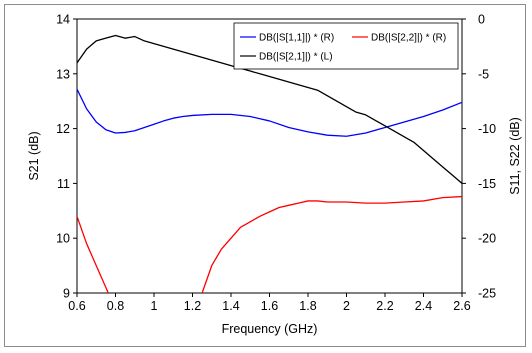 This screenshot has height=353, width=532. Describe the element at coordinates (34, 155) in the screenshot. I see `y-axis-title: S21 (dB)` at that location.